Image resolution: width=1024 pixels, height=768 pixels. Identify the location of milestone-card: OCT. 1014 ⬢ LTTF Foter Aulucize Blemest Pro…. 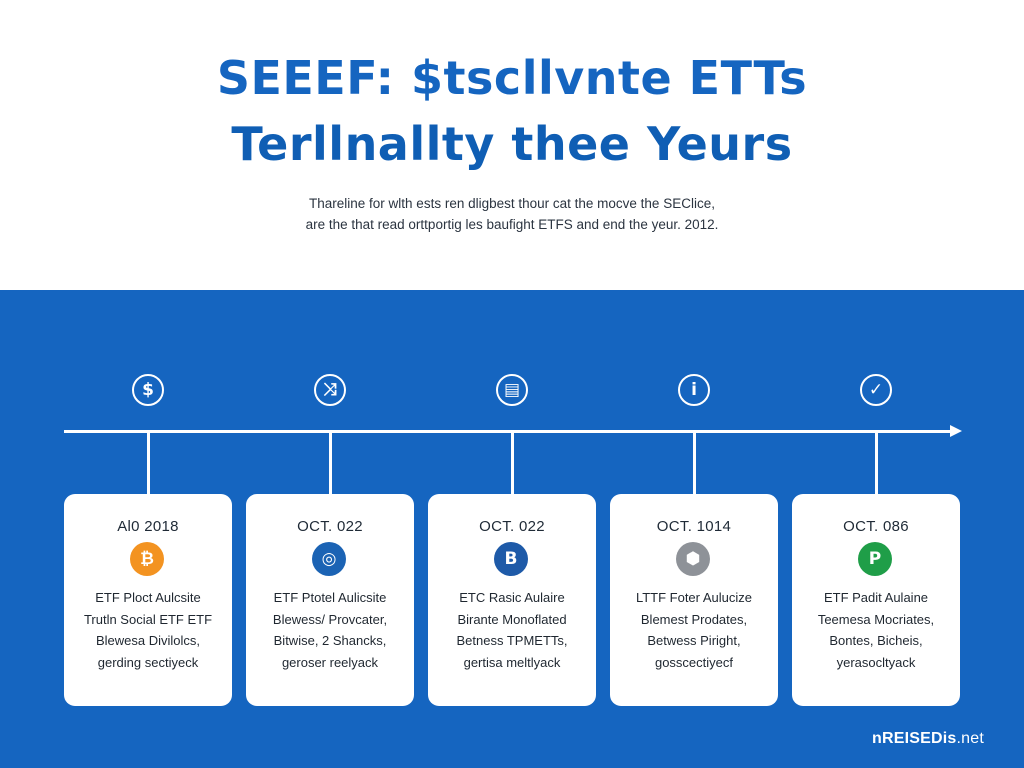
(694, 600).